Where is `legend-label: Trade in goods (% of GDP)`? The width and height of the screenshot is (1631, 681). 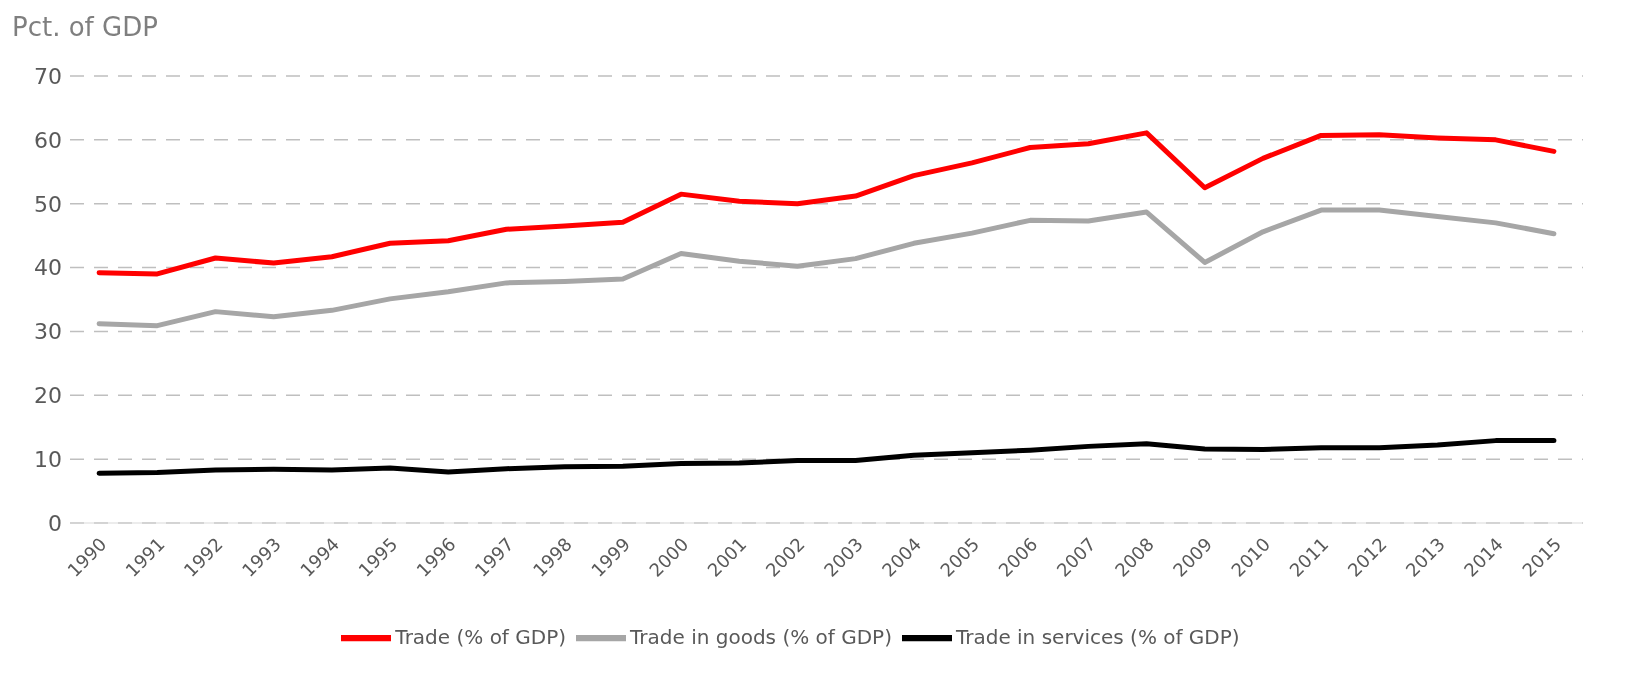
legend-label: Trade in goods (% of GDP) is located at coordinates (761, 636).